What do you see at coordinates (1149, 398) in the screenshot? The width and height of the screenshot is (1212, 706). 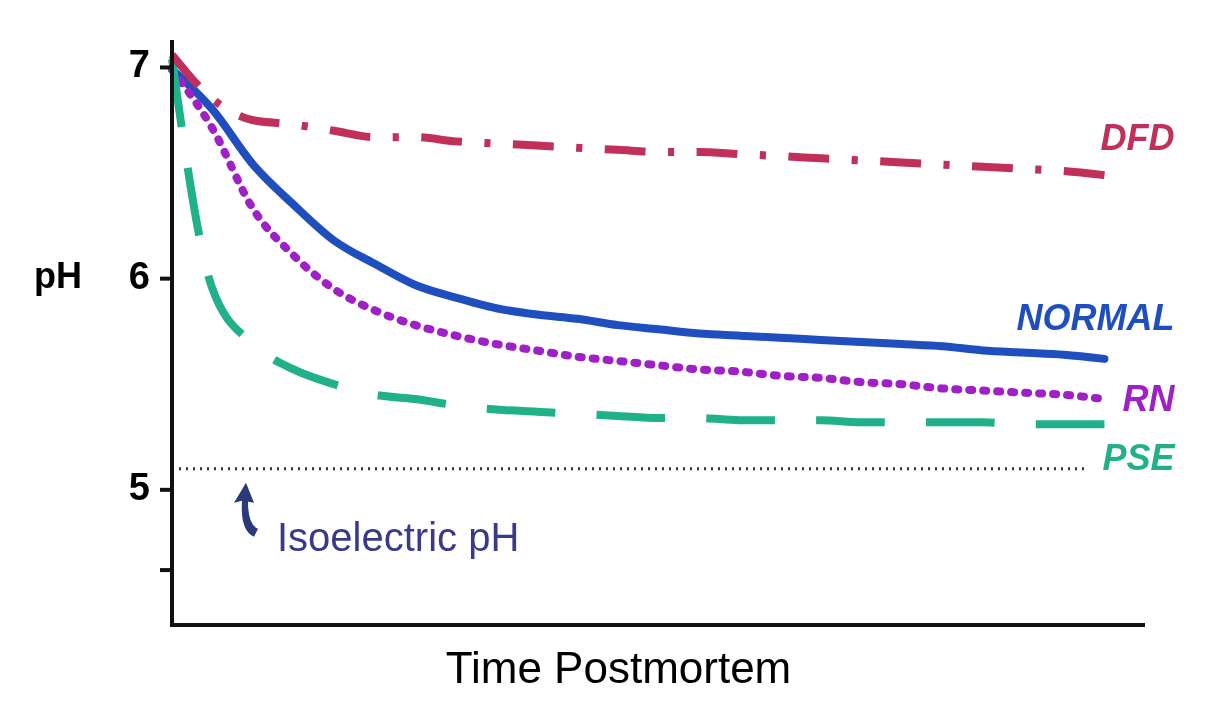 I see `series-label: RN` at bounding box center [1149, 398].